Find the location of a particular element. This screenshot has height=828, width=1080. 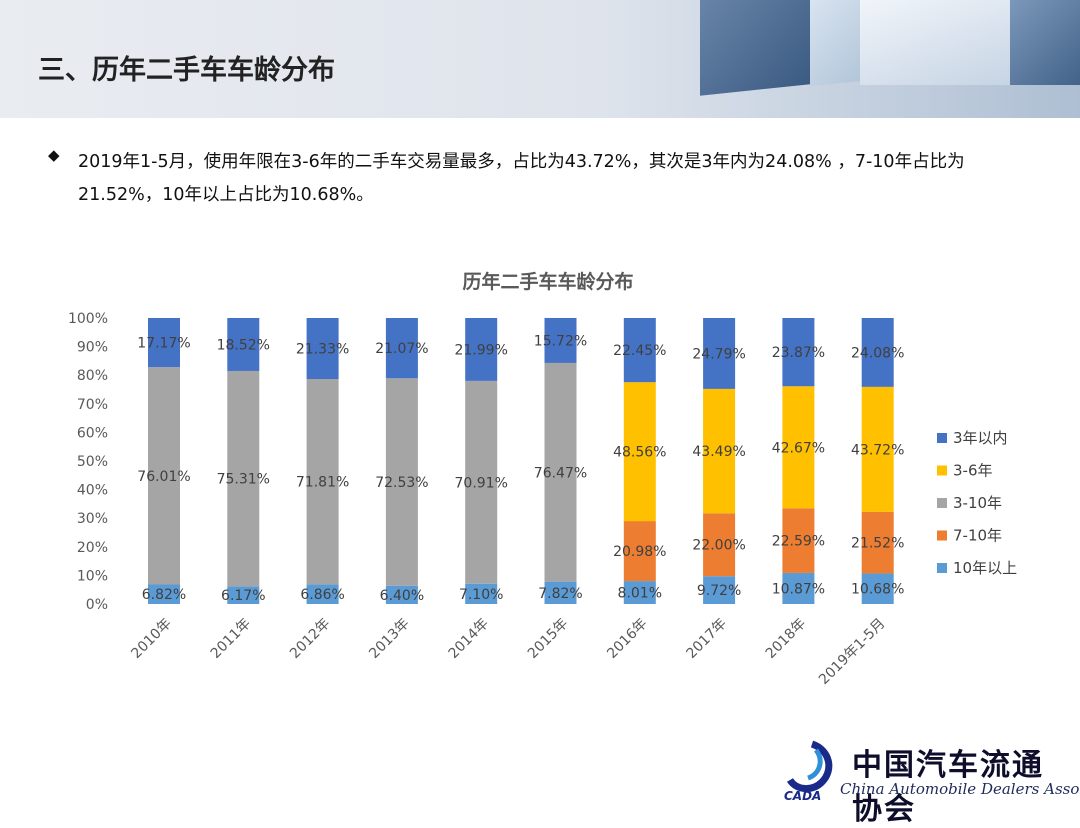

data-label: 8.01% is located at coordinates (640, 594).